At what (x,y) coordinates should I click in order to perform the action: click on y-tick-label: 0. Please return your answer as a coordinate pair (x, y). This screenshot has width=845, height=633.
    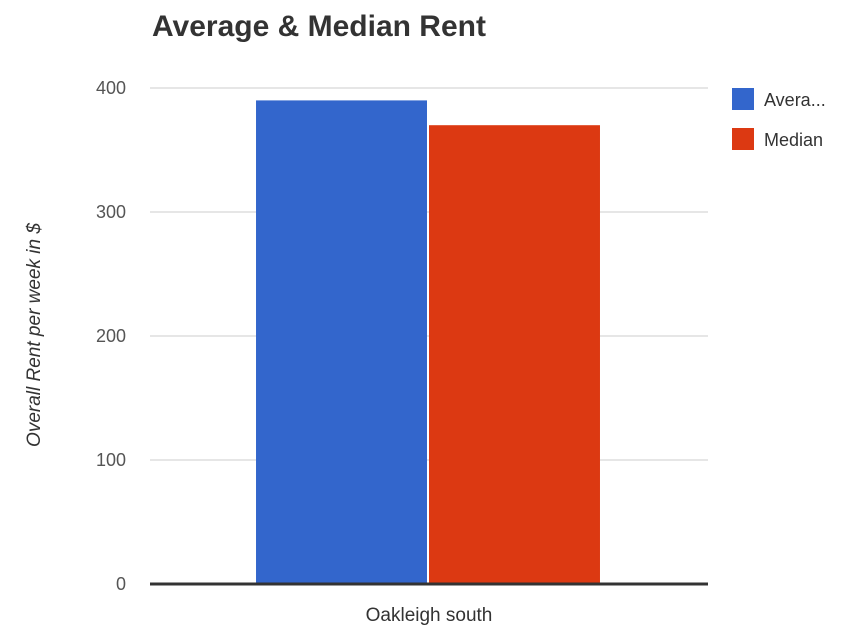
    Looking at the image, I should click on (121, 584).